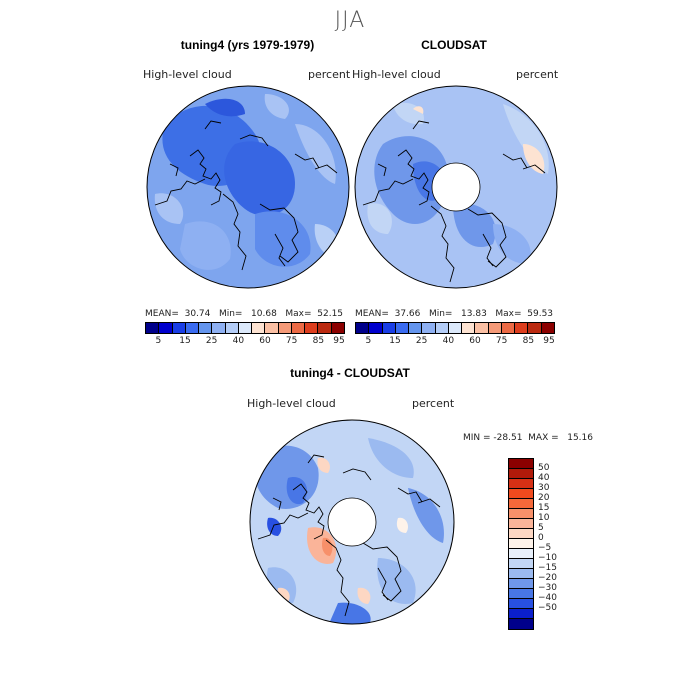 The width and height of the screenshot is (700, 700). Describe the element at coordinates (528, 438) in the screenshot. I see `panel3-stats: MIN = -28.51 MAX = 15.16` at that location.